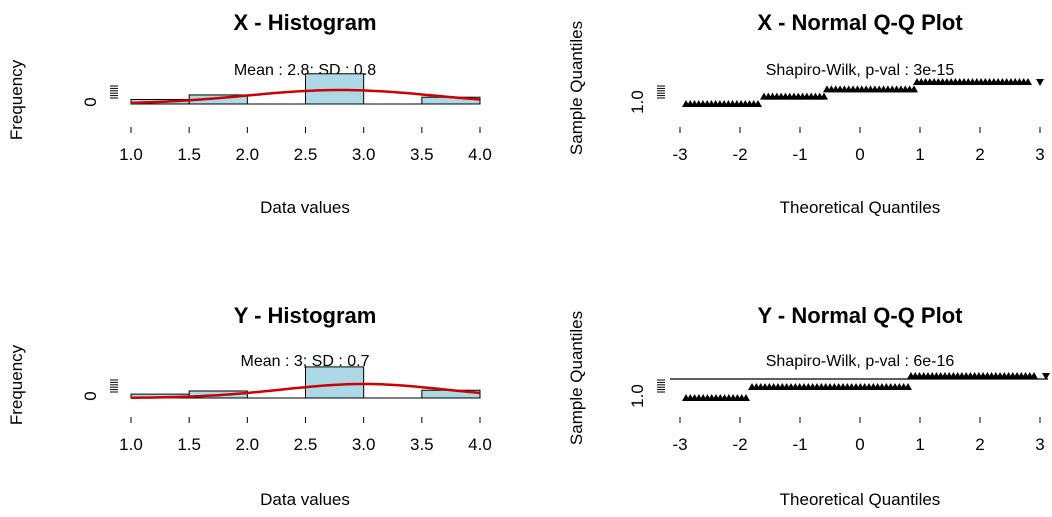 This screenshot has width=1052, height=517. What do you see at coordinates (860, 22) in the screenshot?
I see `chart-title: X - Normal Q-Q Plot` at bounding box center [860, 22].